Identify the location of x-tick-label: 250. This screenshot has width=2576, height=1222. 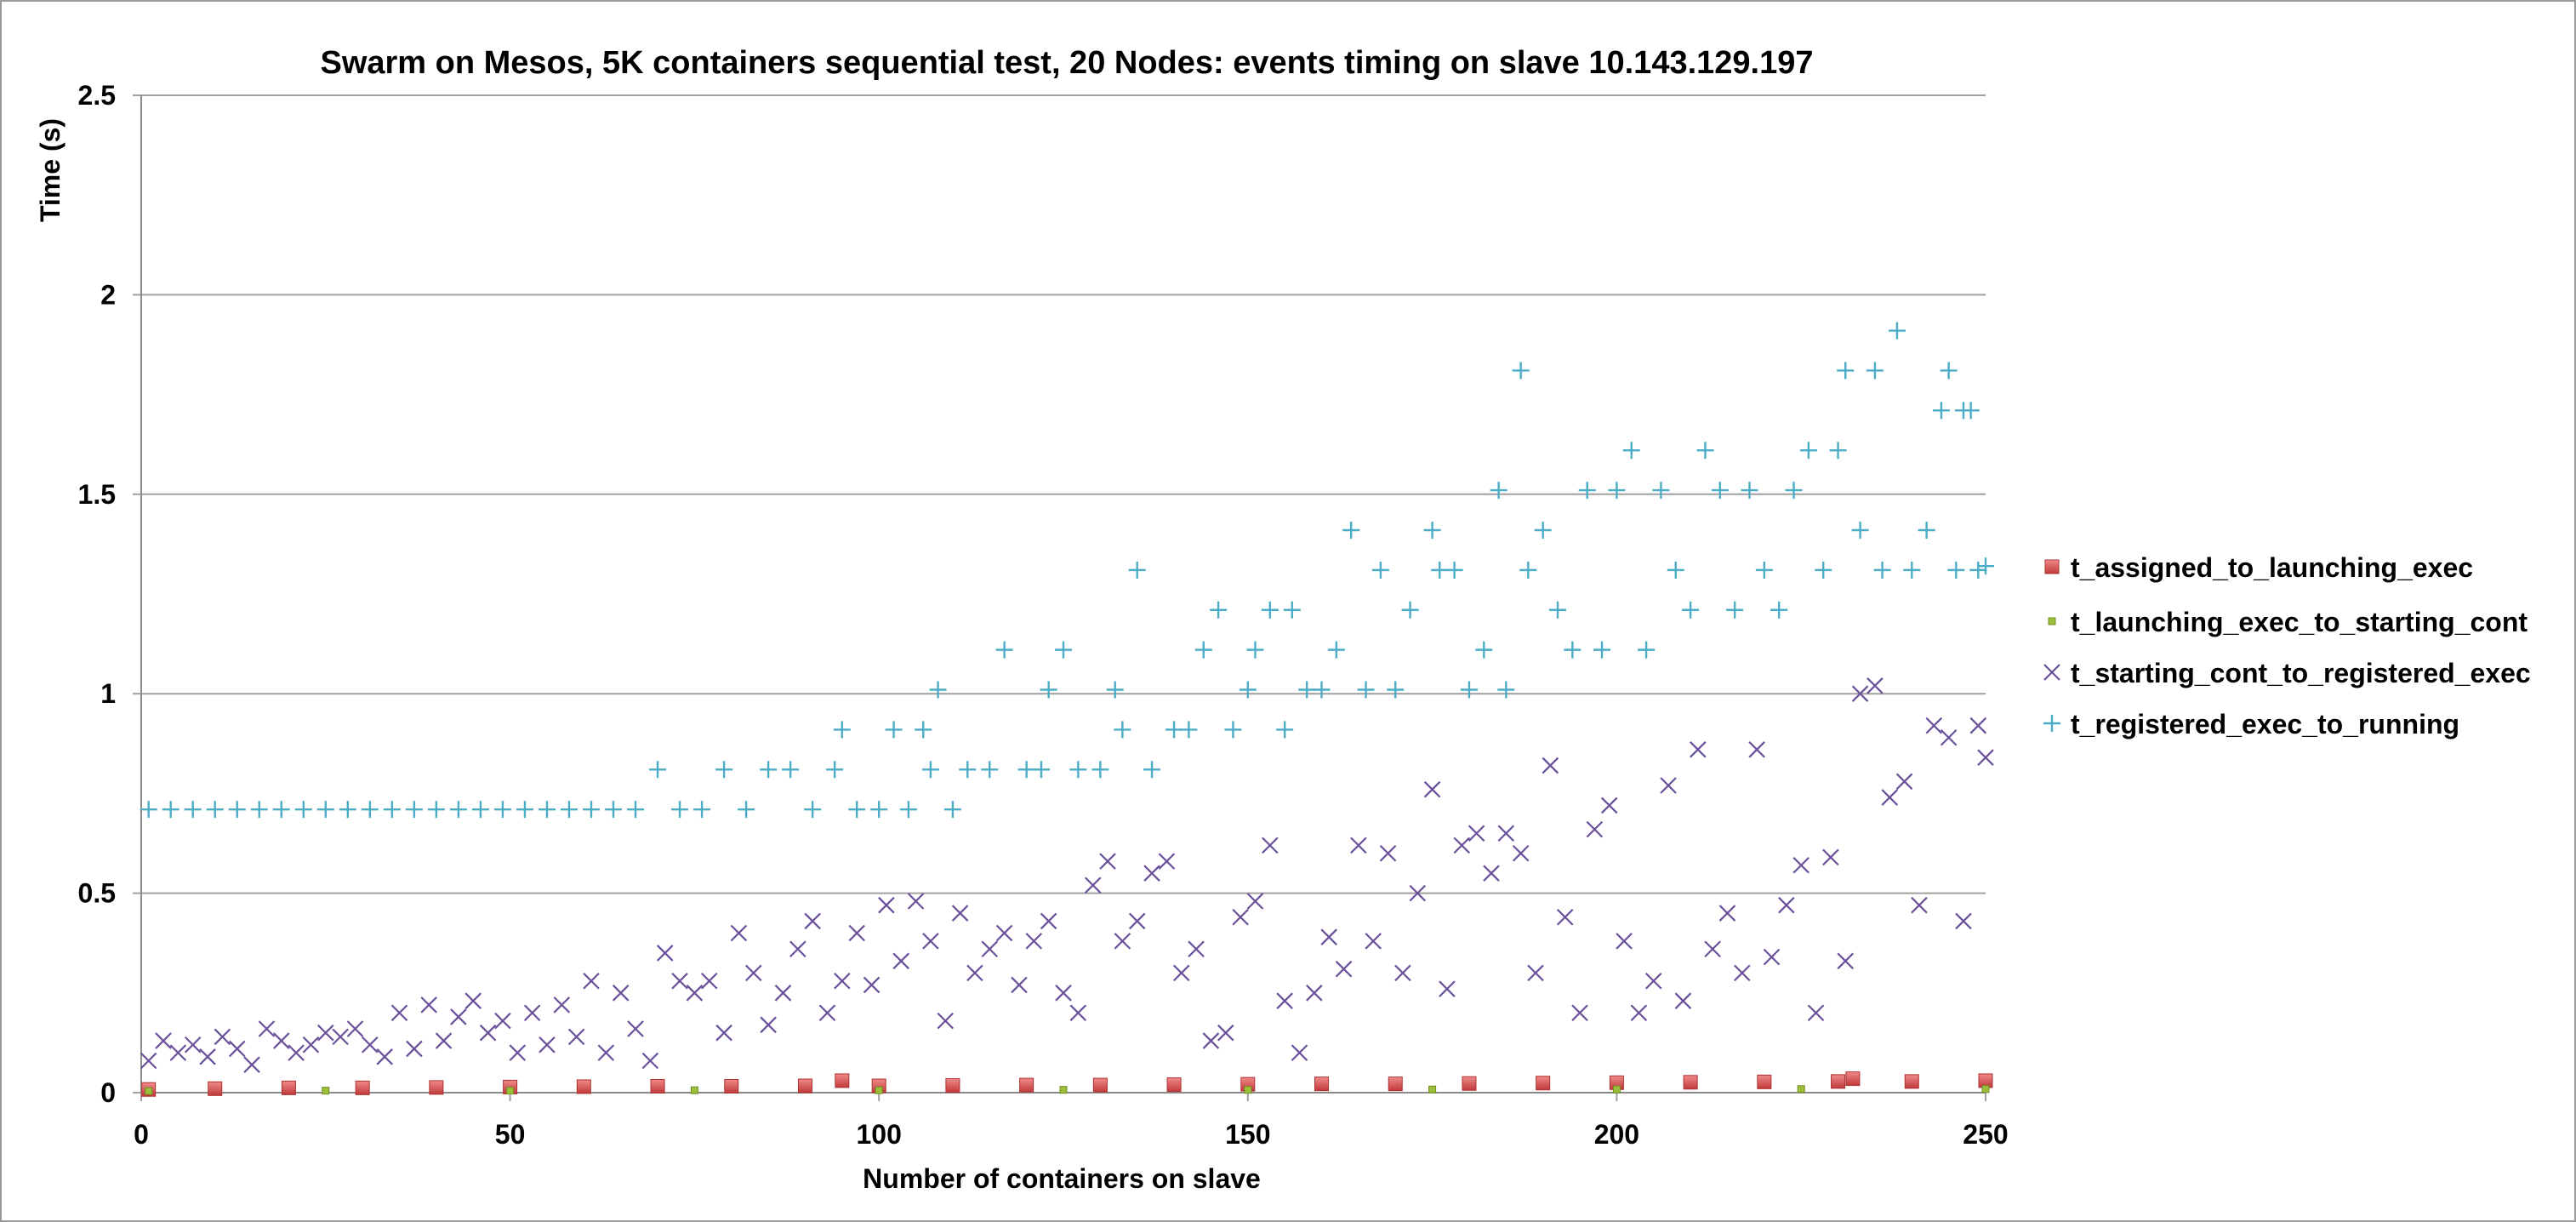
(1986, 1135).